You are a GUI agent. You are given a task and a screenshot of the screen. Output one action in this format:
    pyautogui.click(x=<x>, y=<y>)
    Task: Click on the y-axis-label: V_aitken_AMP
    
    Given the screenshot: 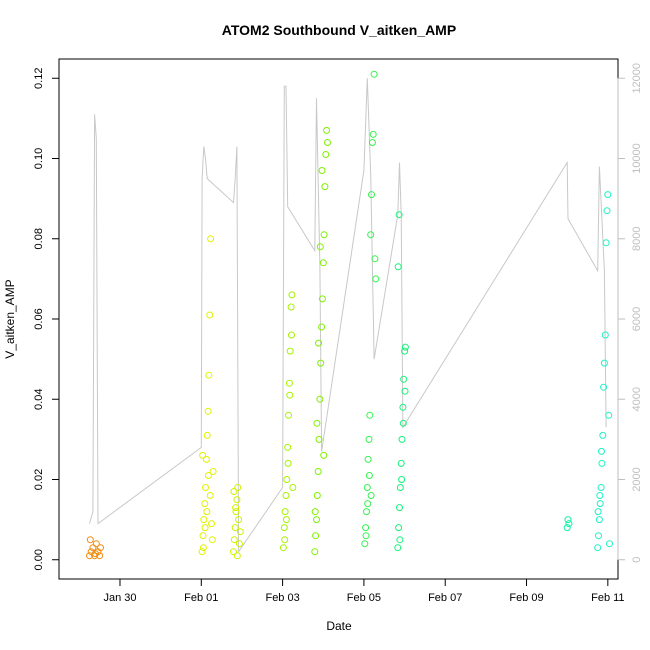 What is the action you would take?
    pyautogui.click(x=10, y=318)
    